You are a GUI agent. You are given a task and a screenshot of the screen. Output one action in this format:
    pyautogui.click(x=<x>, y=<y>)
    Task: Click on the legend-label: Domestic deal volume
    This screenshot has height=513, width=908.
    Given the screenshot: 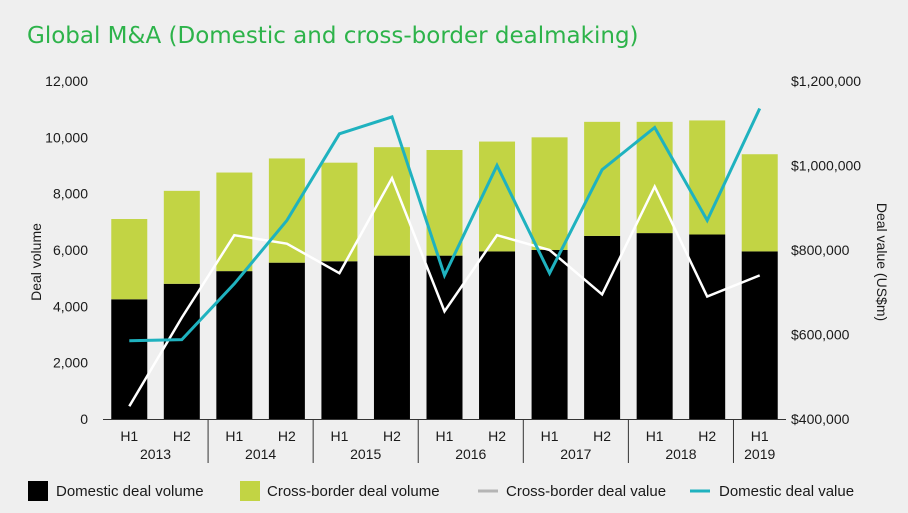 What is the action you would take?
    pyautogui.click(x=130, y=491)
    